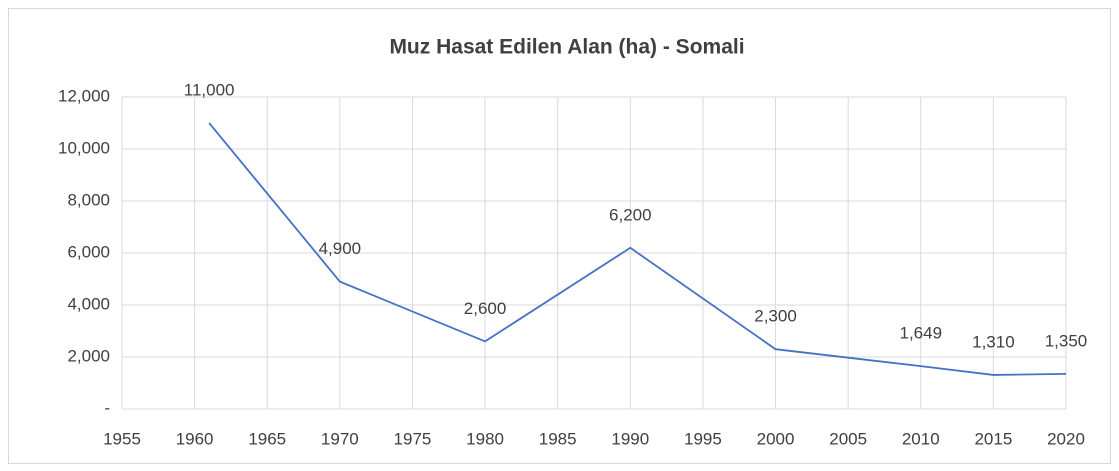 The width and height of the screenshot is (1119, 471). What do you see at coordinates (195, 438) in the screenshot?
I see `x-tick-label: 1960` at bounding box center [195, 438].